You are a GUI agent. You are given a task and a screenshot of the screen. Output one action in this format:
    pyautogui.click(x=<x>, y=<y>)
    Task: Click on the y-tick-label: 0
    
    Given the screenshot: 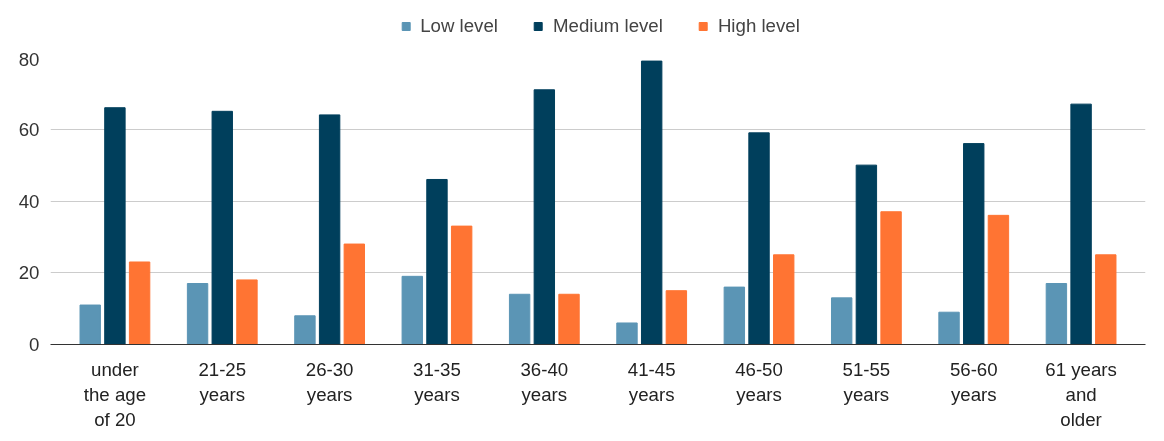 What is the action you would take?
    pyautogui.click(x=34, y=344)
    